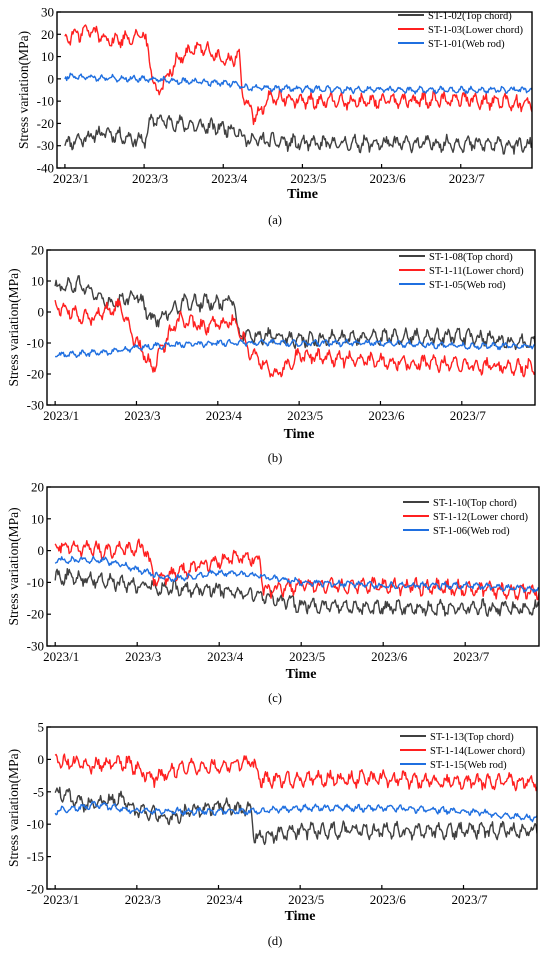 Image resolution: width=550 pixels, height=954 pixels. Describe the element at coordinates (475, 503) in the screenshot. I see `legend-entry: ST-1-10(Top chord)` at that location.